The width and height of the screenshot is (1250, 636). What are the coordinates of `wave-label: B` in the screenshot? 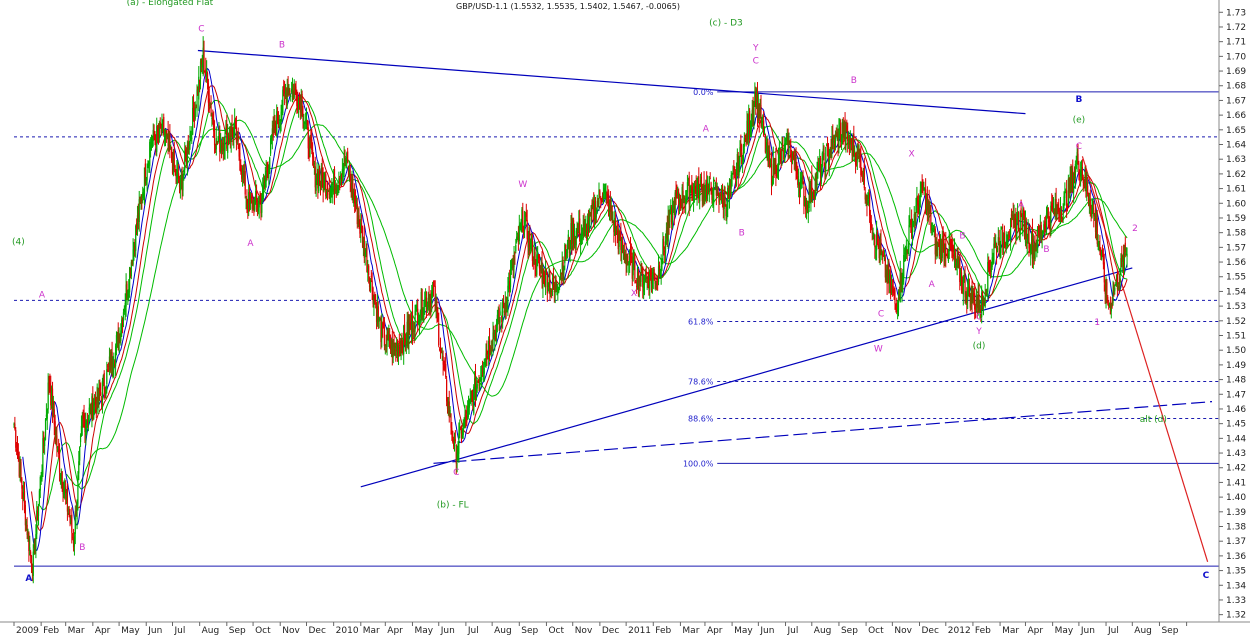 It's located at (1046, 250).